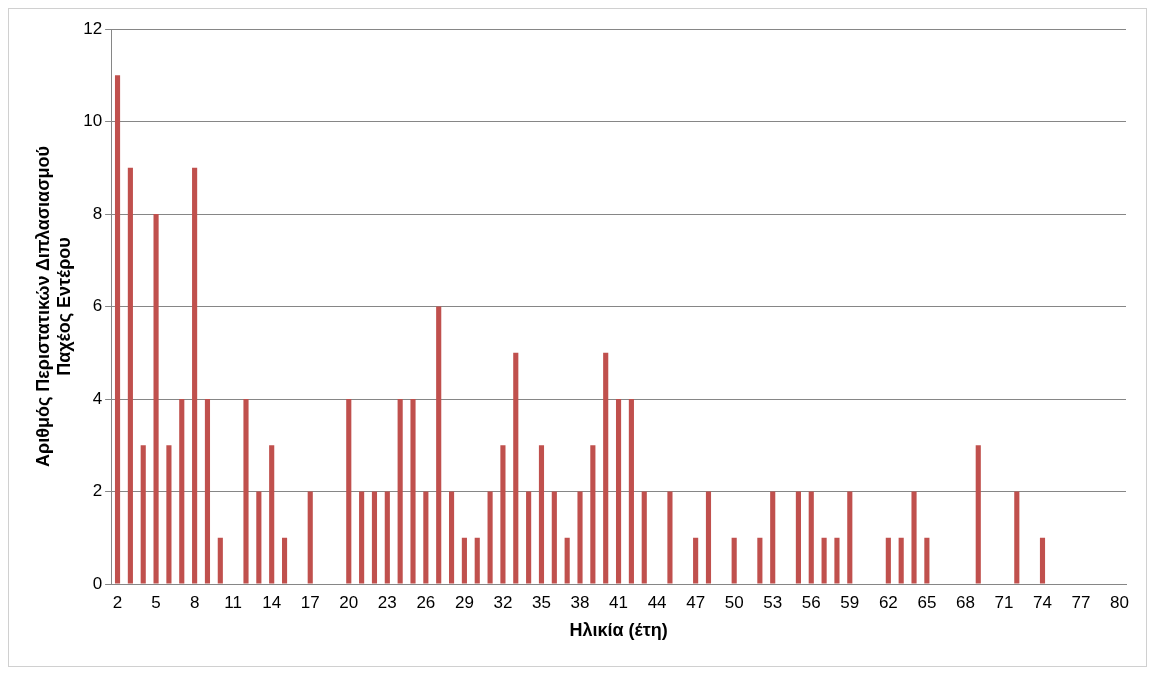 This screenshot has height=675, width=1155. Describe the element at coordinates (1004, 602) in the screenshot. I see `x-tick-label: 71` at that location.